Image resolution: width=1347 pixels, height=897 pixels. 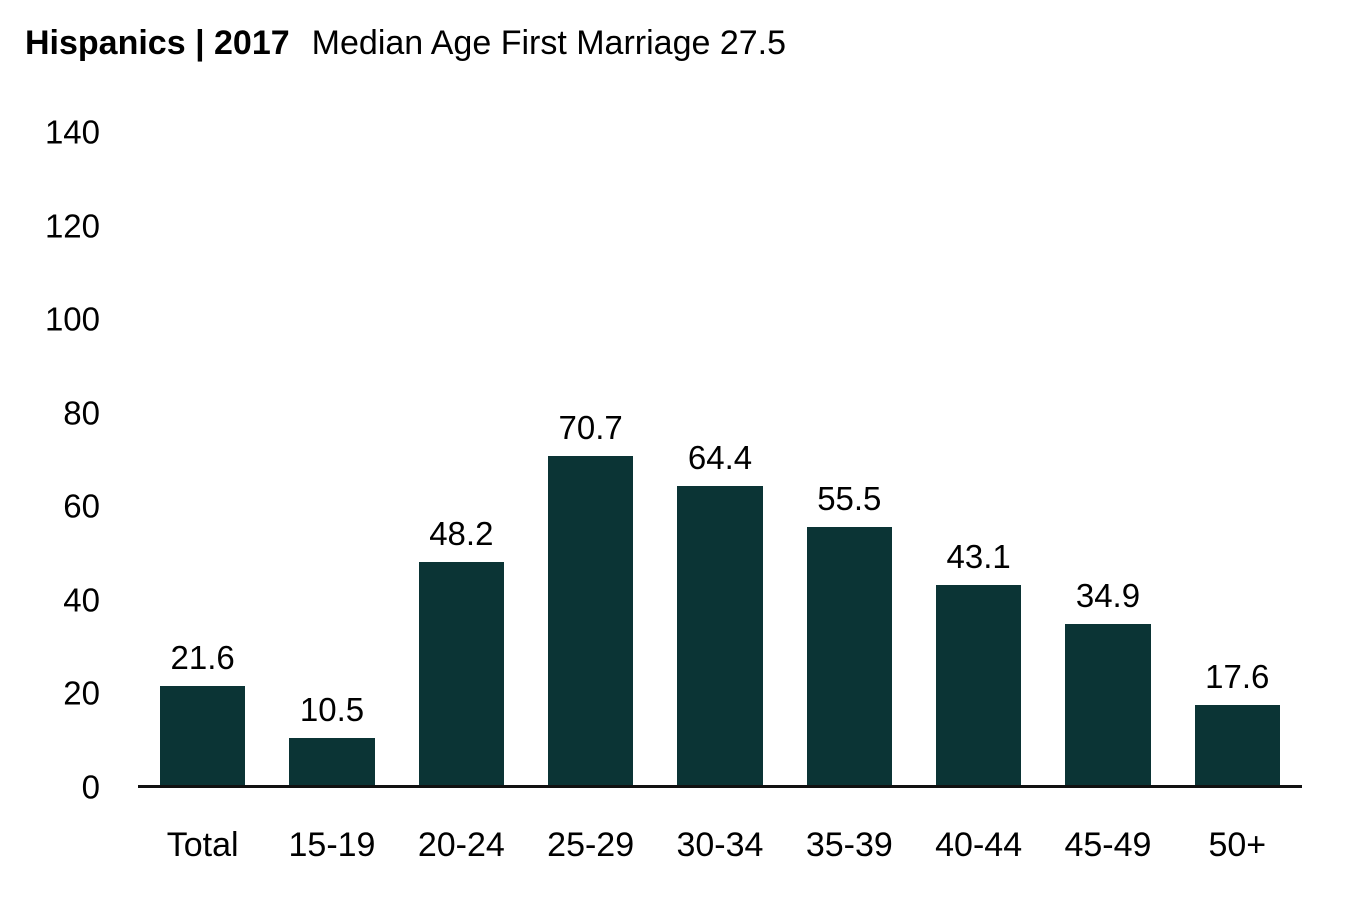 I want to click on x-tick-label-35-39: 35-39, so click(x=849, y=845).